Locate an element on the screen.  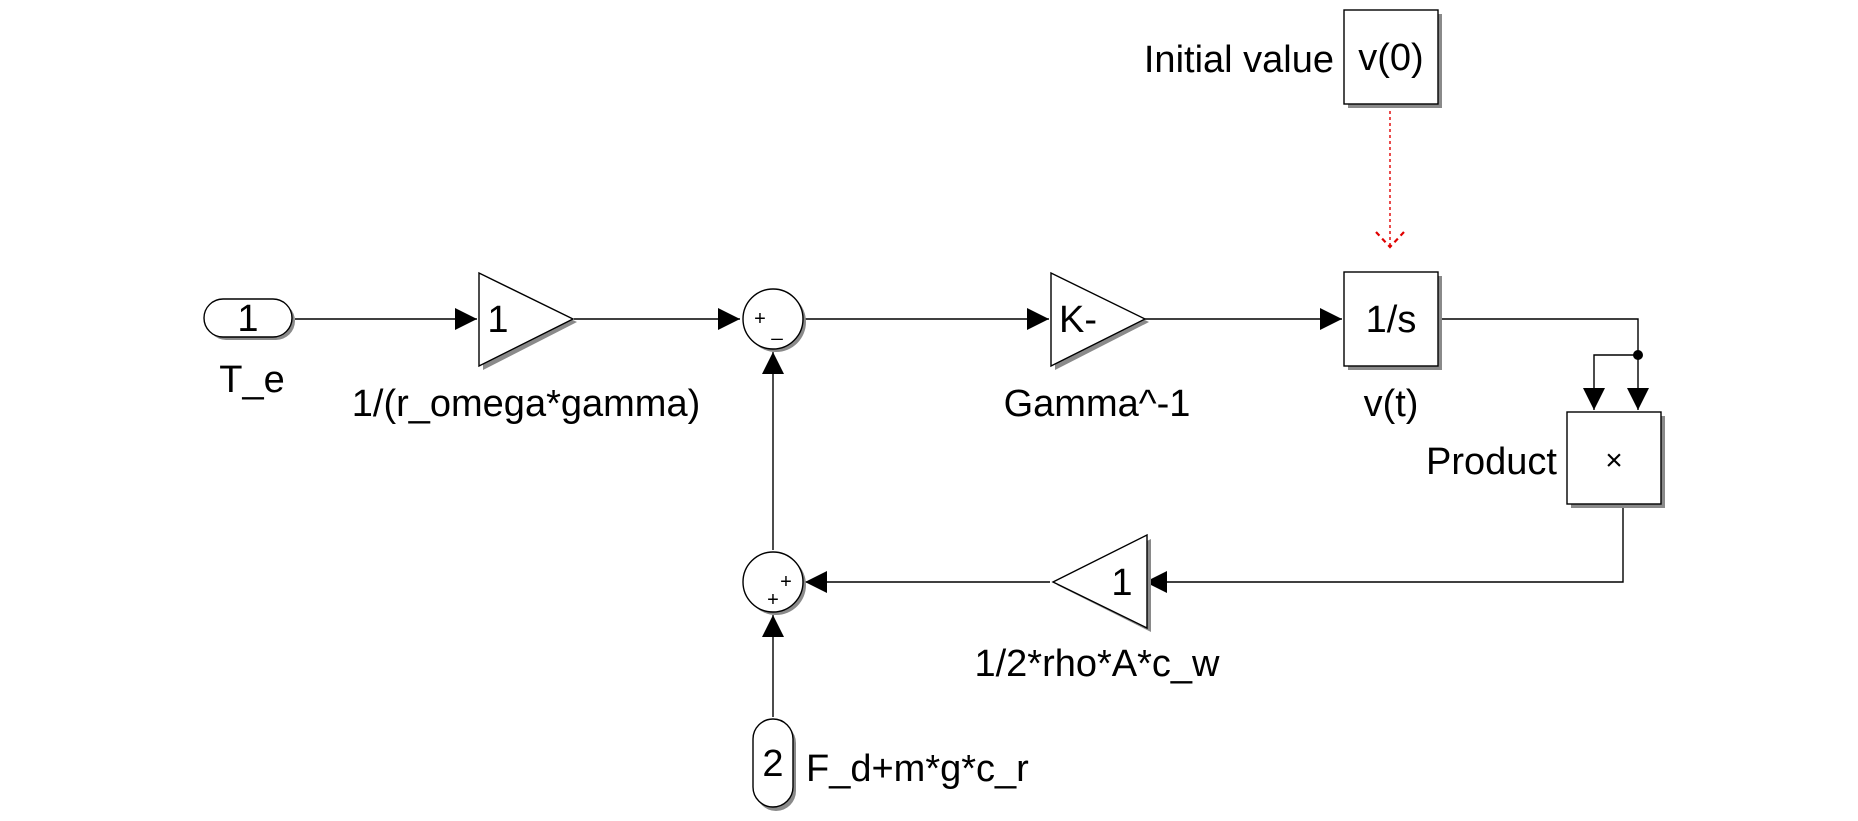
gain-1: 1 is located at coordinates (527, 320).